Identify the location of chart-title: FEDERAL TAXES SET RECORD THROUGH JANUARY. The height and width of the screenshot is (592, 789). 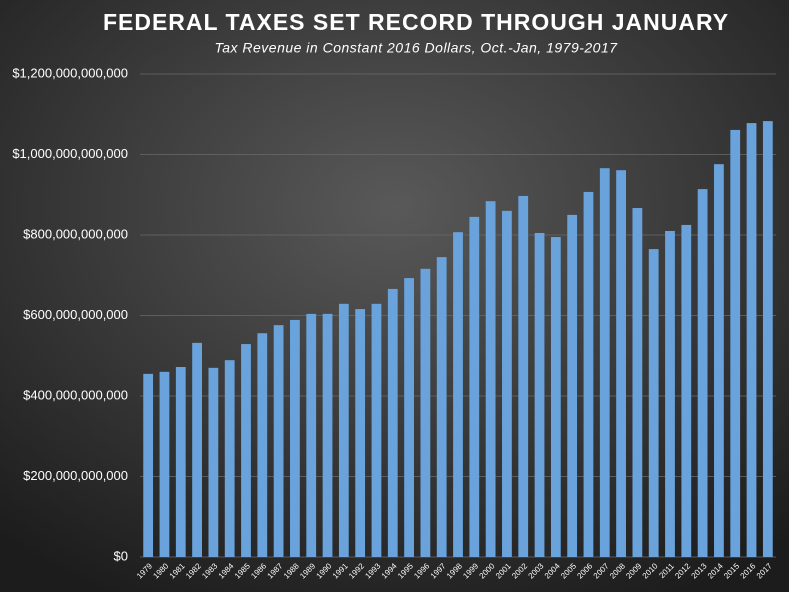
(416, 22).